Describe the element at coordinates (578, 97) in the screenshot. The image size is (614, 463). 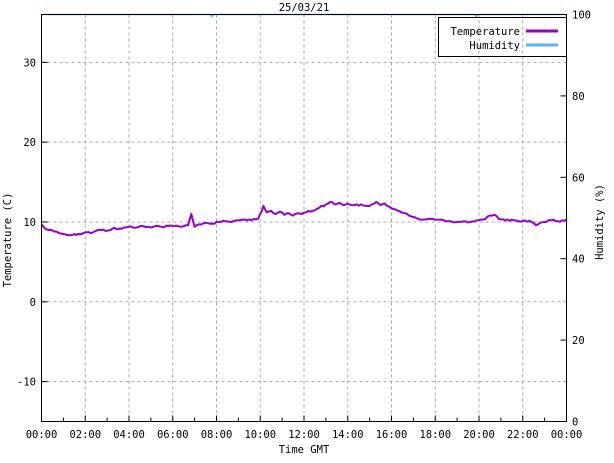
I see `y2-tick-label: 80` at that location.